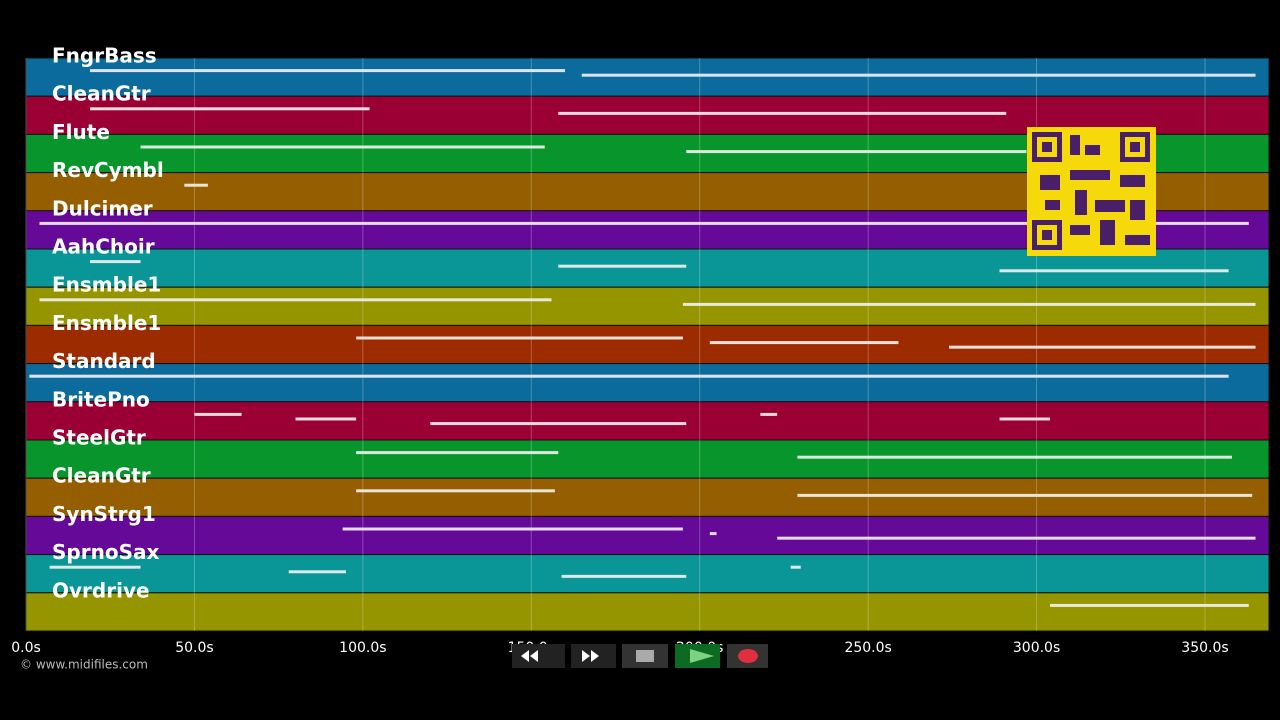 The width and height of the screenshot is (1280, 720). I want to click on x-tick-label: 0.0s, so click(26, 648).